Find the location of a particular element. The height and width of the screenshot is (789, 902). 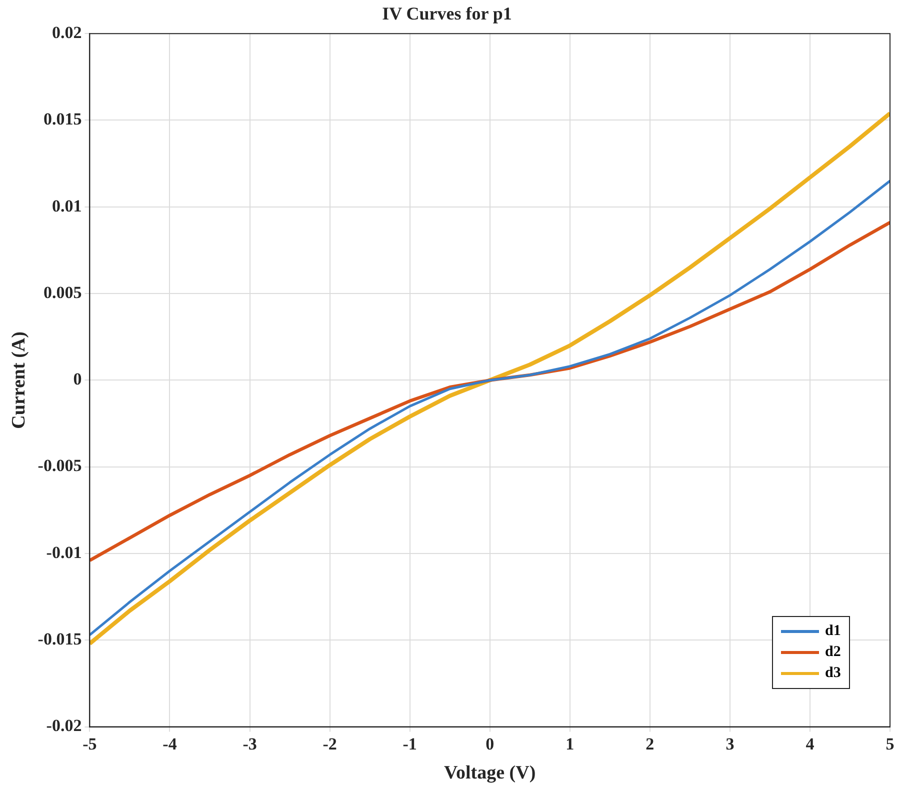

x-tick-label: 4 is located at coordinates (810, 744).